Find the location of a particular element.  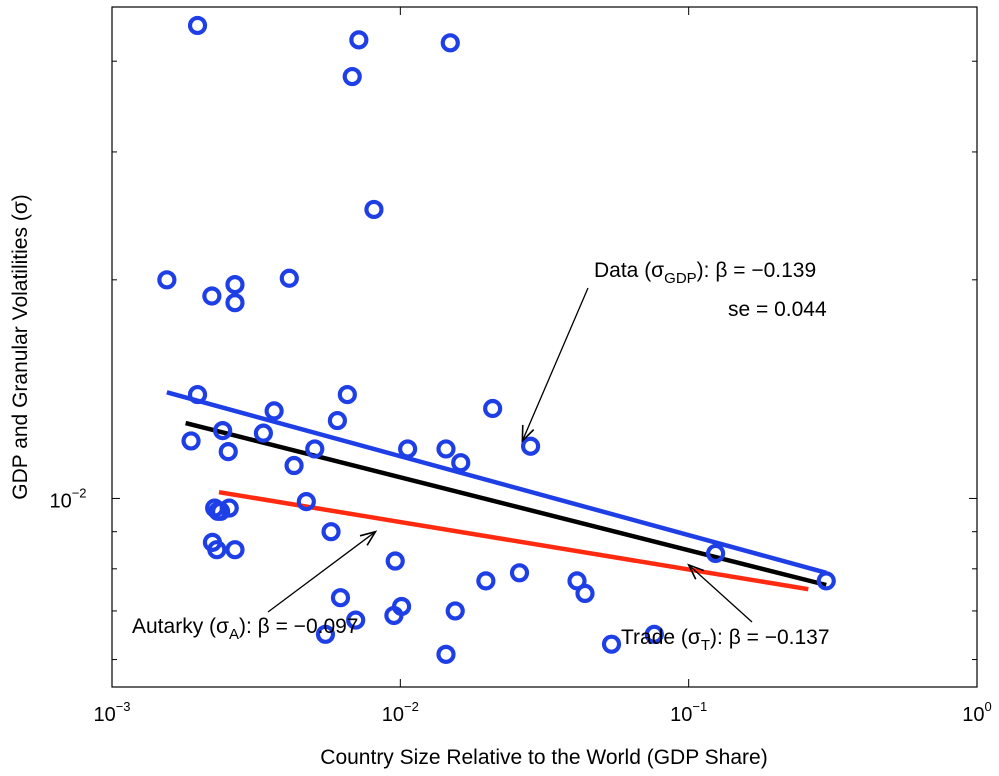

x-tick-label: 10⁰ is located at coordinates (976, 712).